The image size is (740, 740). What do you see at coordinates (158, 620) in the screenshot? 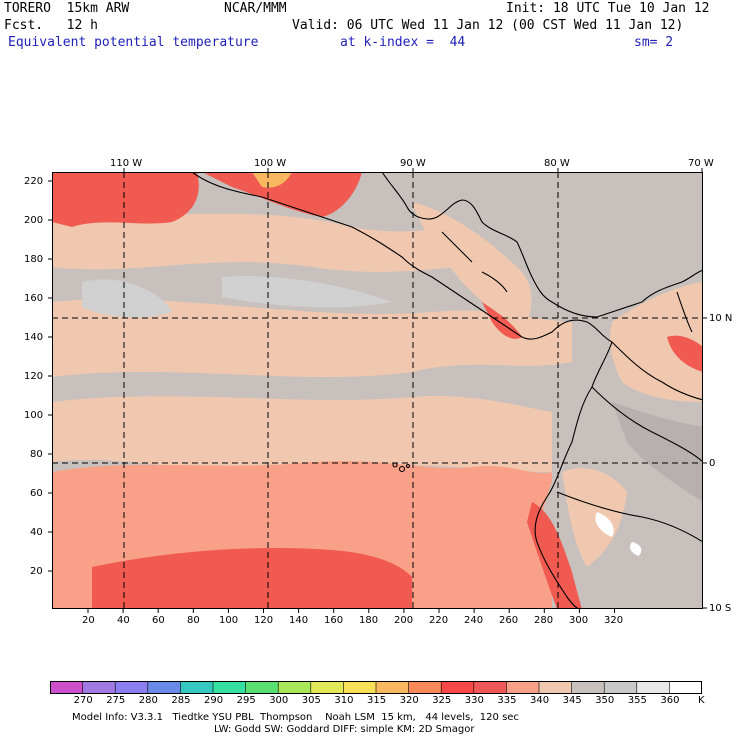
I see `x-tick-60: 60` at bounding box center [158, 620].